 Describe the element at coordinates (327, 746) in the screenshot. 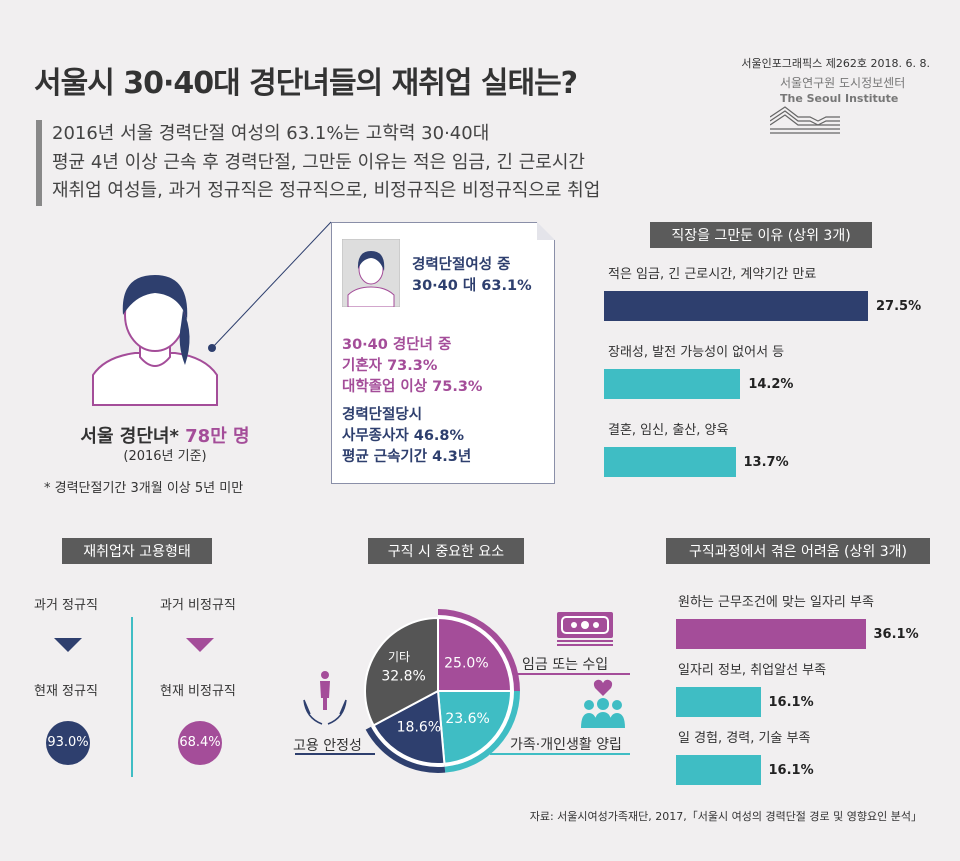

I see `pie-label-stability: 고용 안정성` at that location.